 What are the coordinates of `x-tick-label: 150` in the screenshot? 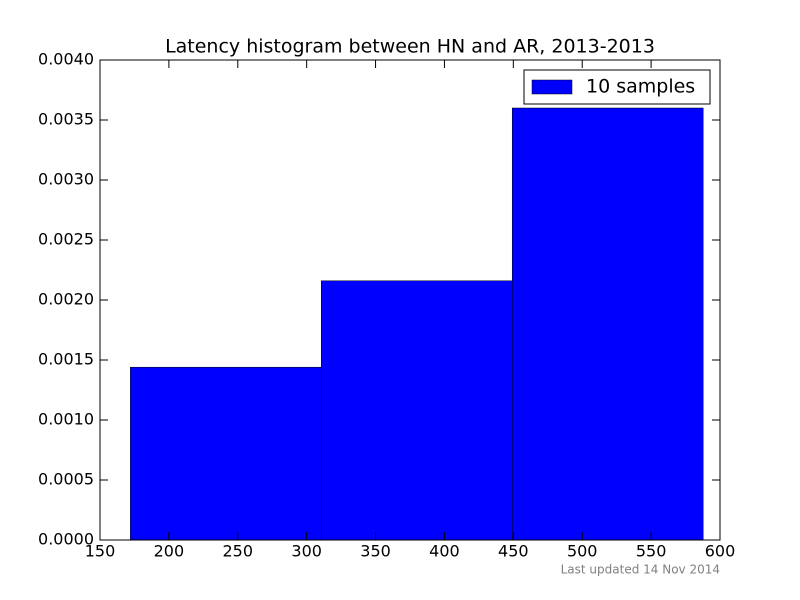 It's located at (100, 551).